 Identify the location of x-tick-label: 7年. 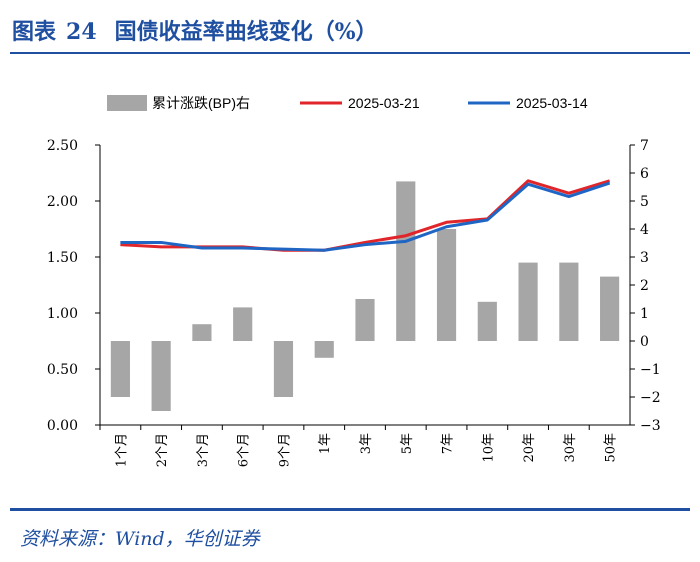
(448, 443).